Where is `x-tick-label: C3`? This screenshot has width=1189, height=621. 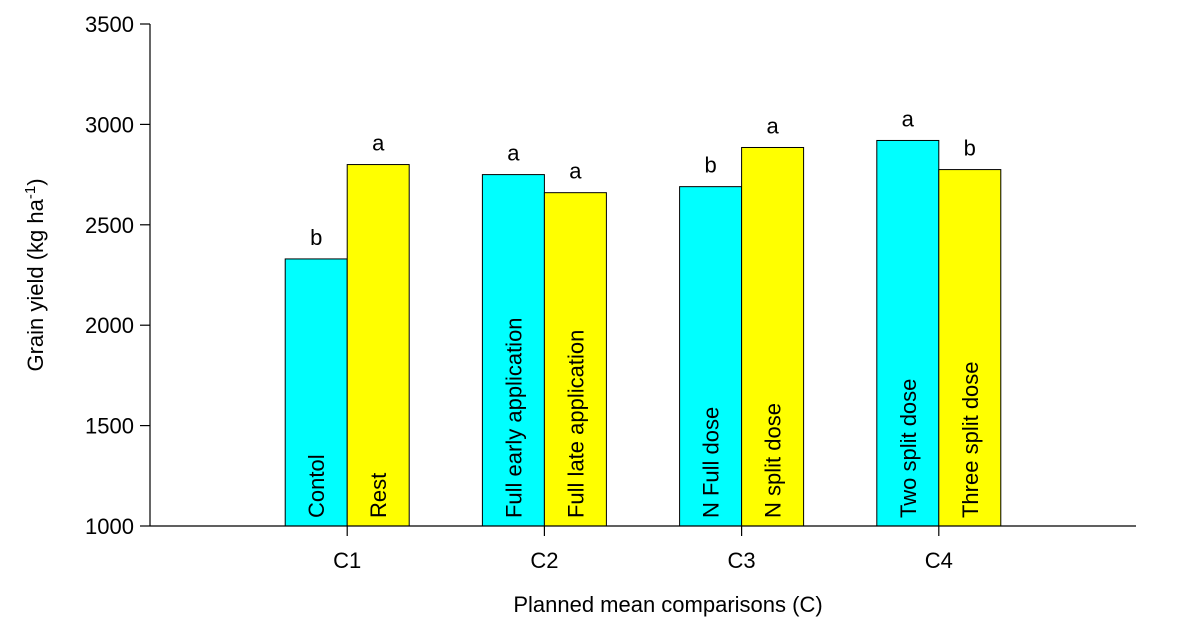
x-tick-label: C3 is located at coordinates (742, 560).